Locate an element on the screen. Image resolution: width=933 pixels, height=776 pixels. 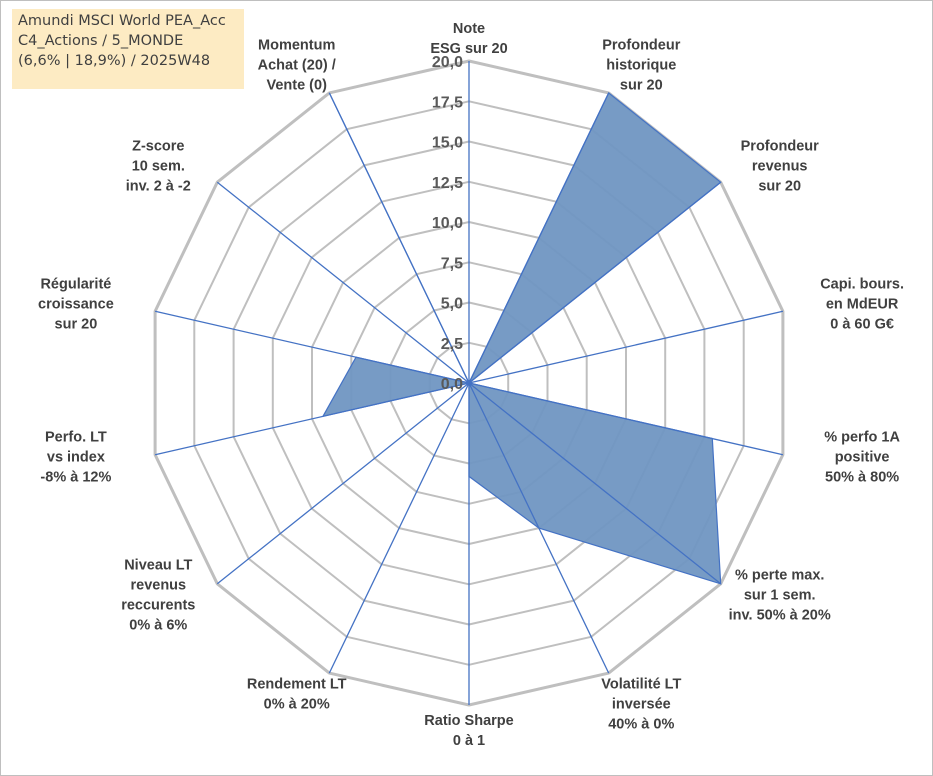
axis-label-line: inversée is located at coordinates (641, 705).